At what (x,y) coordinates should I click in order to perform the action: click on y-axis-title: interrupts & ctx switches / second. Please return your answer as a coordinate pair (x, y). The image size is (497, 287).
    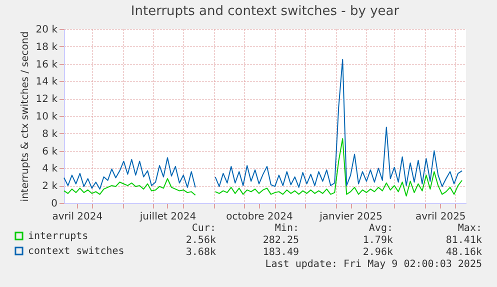
    Looking at the image, I should click on (25, 116).